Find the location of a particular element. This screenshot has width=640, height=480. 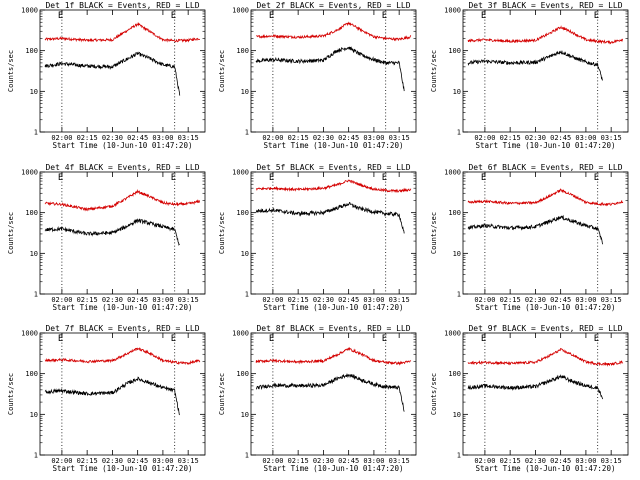

panel-title: Det 5f BLACK = Events, RED = LLD is located at coordinates (333, 167).